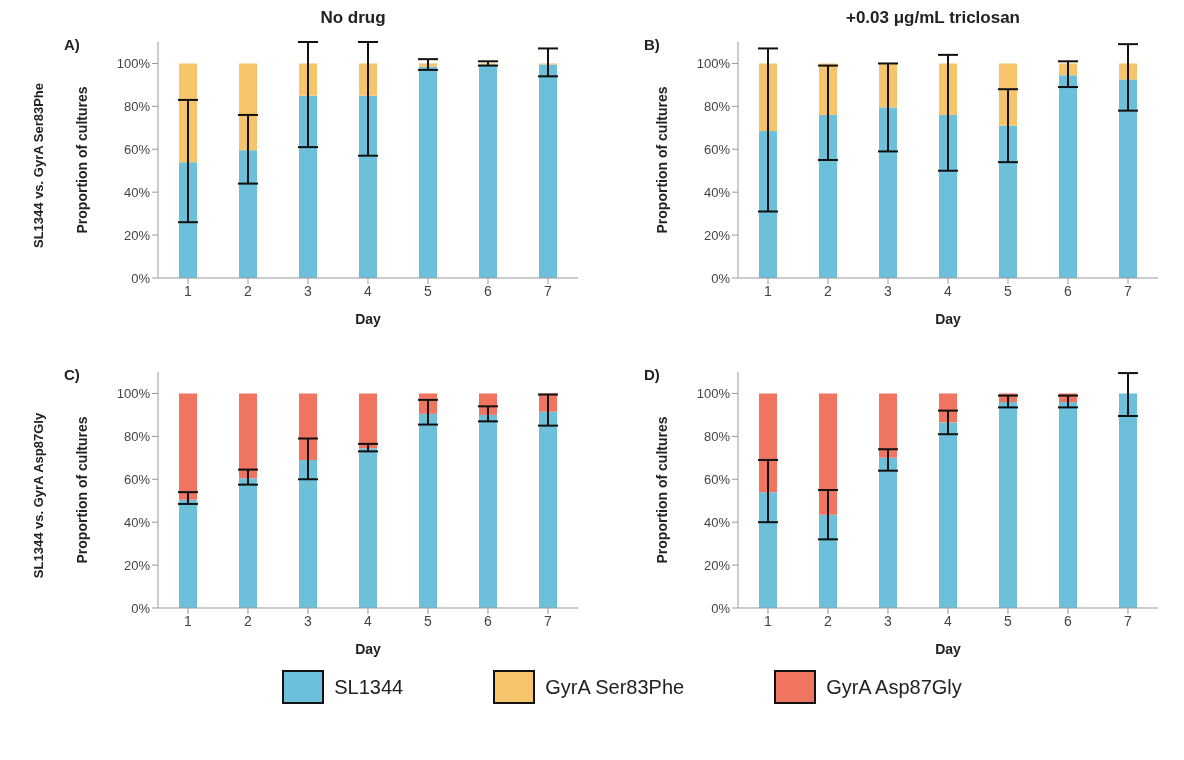  I want to click on text: SL1344 vs. GyrA Asp87Gly, so click(38, 496).